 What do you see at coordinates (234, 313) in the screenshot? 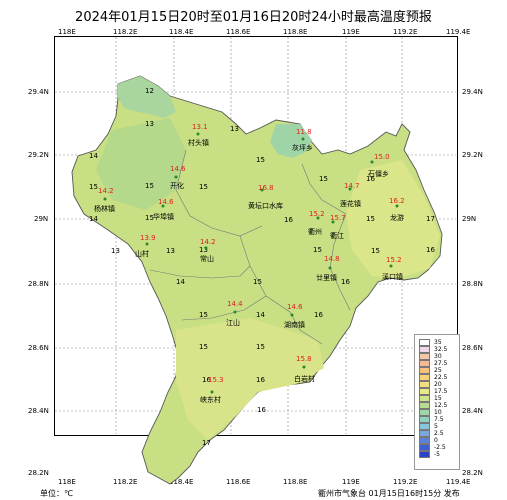
I see `station-marker: 14.4 江山` at bounding box center [234, 313].